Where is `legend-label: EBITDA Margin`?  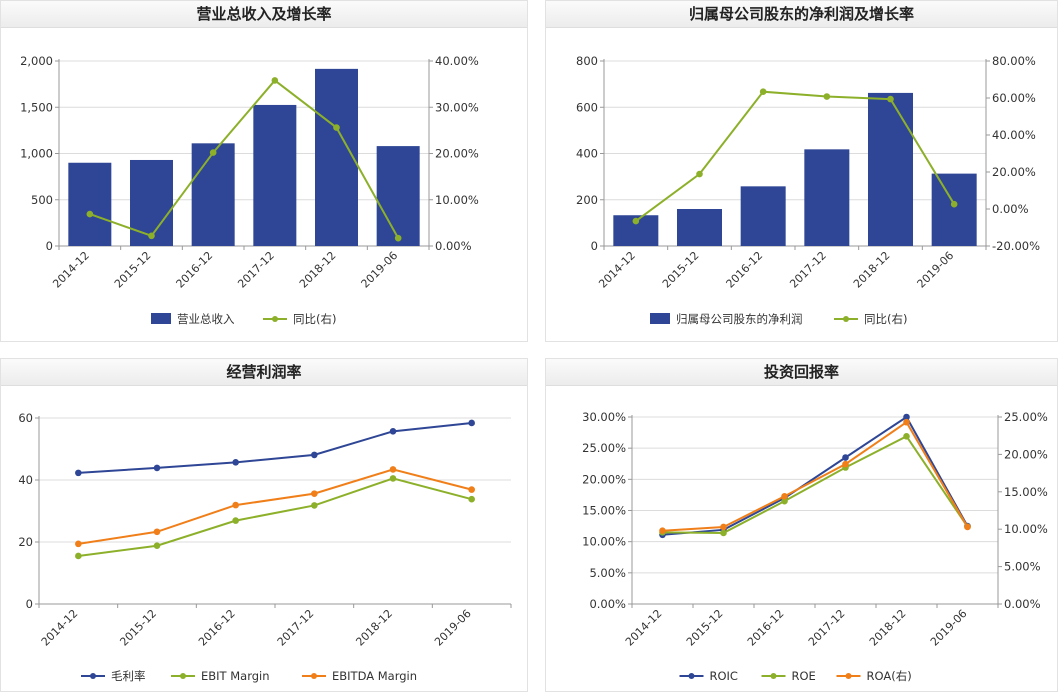
legend-label: EBITDA Margin is located at coordinates (374, 676).